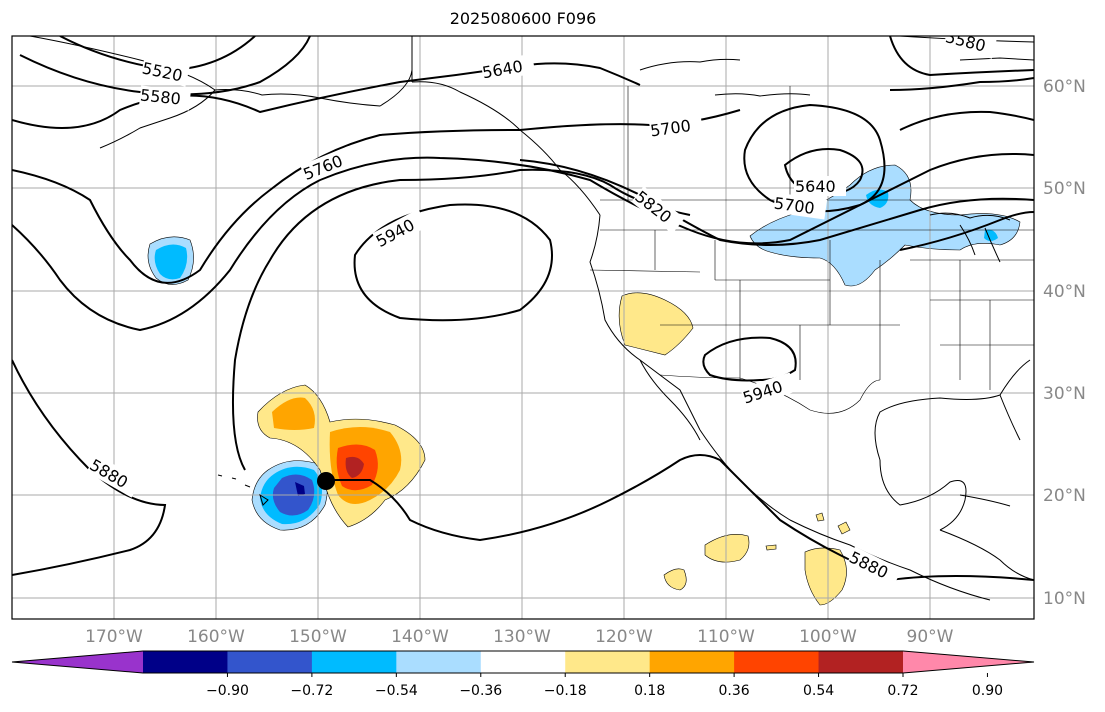 This screenshot has height=712, width=1105. What do you see at coordinates (216, 637) in the screenshot?
I see `lon-label: 160°W` at bounding box center [216, 637].